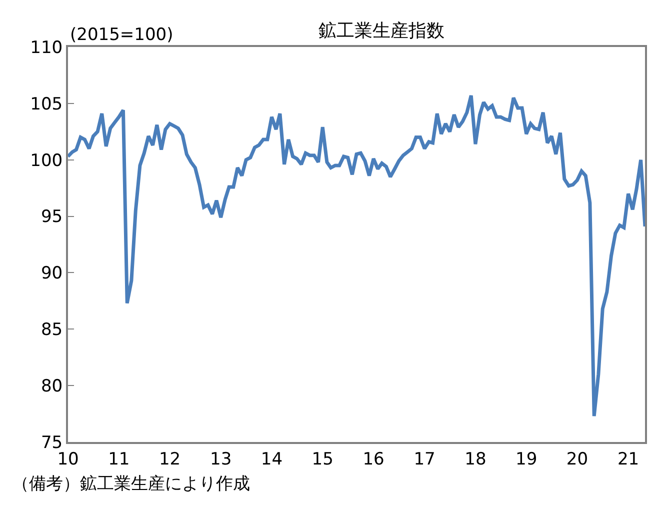  Describe the element at coordinates (628, 459) in the screenshot. I see `x-tick-label: 21` at that location.